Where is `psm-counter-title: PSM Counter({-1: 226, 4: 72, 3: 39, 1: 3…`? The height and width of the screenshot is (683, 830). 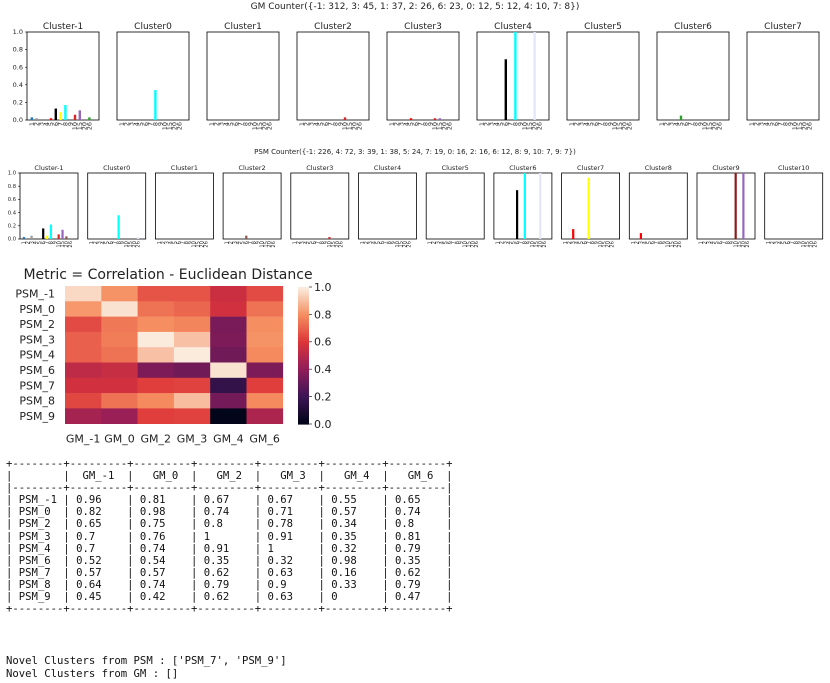 psm-counter-title: PSM Counter({-1: 226, 4: 72, 3: 39, 1: 3… is located at coordinates (415, 152).